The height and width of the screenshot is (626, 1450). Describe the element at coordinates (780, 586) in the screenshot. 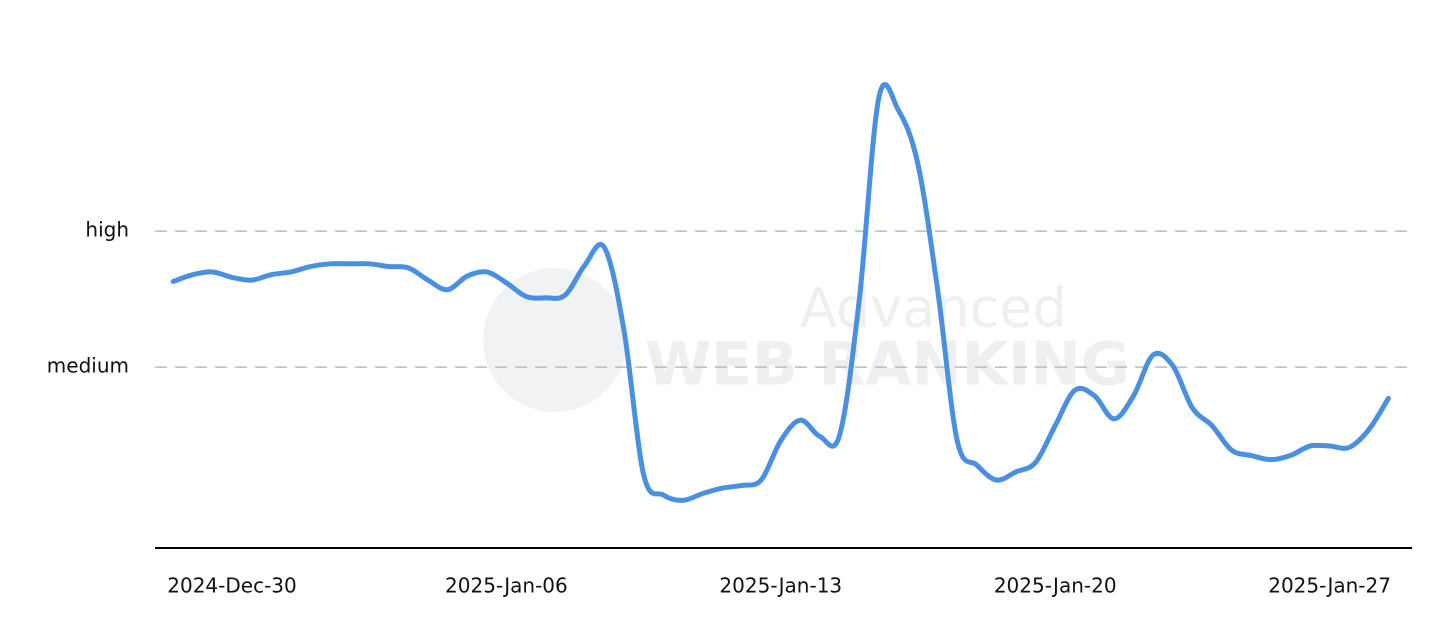

I see `x-tick-label: 2025-Jan-13` at that location.